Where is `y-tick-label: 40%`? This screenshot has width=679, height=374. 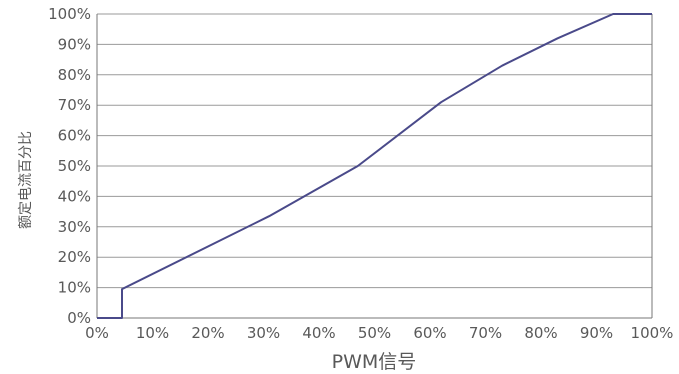 y-tick-label: 40% is located at coordinates (74, 196).